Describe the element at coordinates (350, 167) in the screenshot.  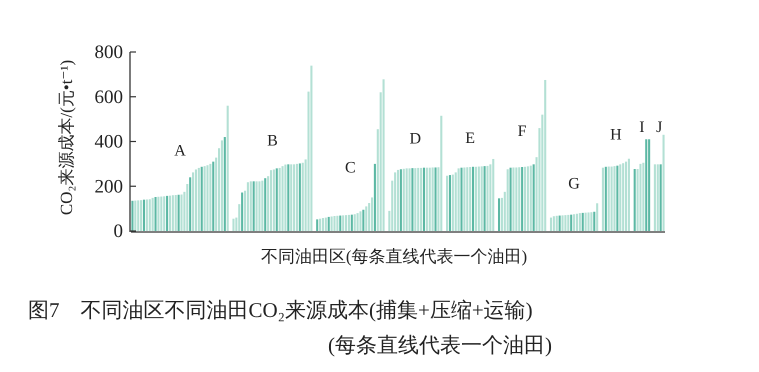
I see `annotation: C` at that location.